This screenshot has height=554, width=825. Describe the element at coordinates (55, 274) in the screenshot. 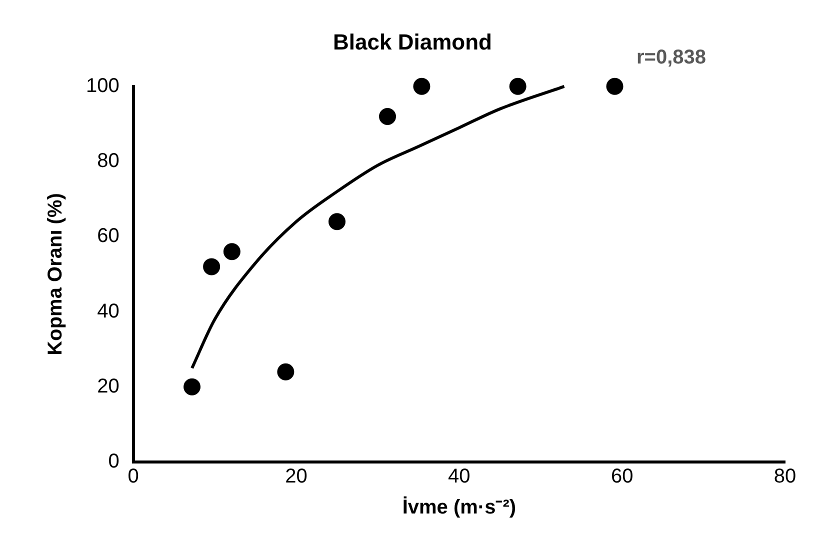

I see `y-axis-title: Kopma Oranı (%)` at that location.